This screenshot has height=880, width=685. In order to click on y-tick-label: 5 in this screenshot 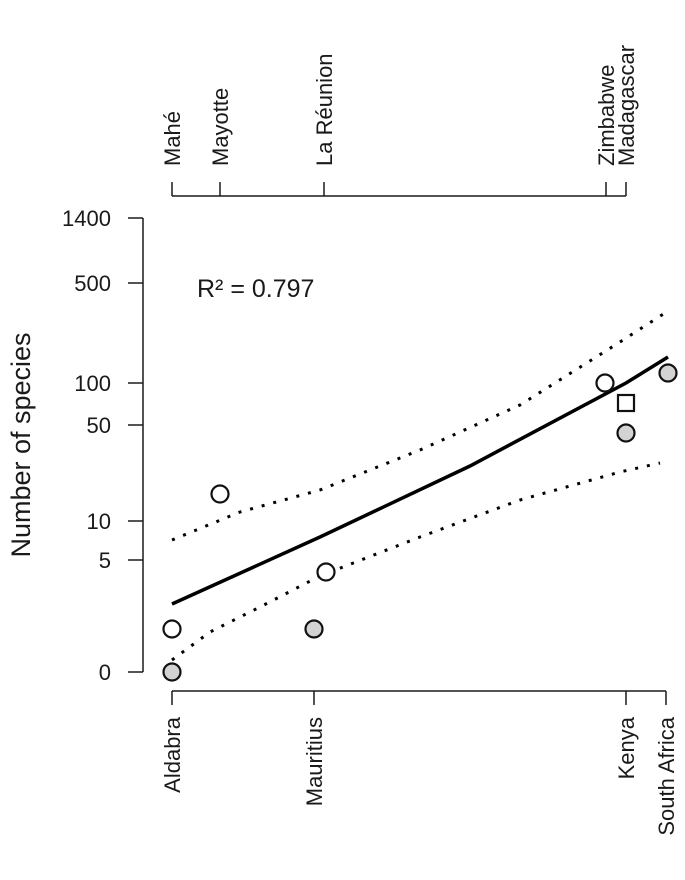, I will do `click(105, 560)`.